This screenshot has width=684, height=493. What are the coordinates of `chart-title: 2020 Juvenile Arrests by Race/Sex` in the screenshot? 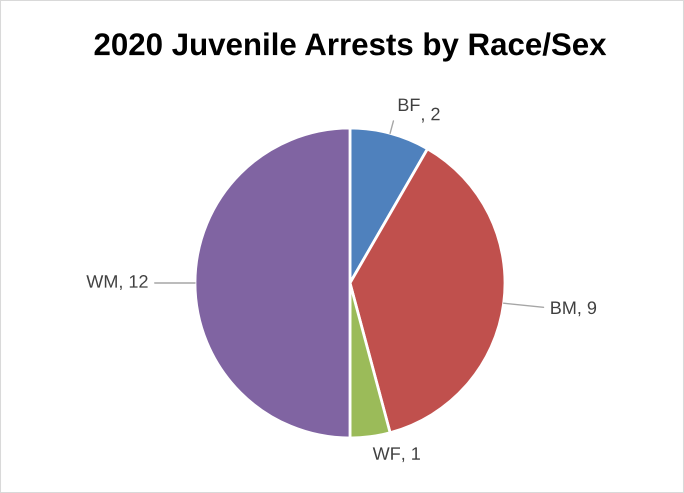 It's located at (350, 47).